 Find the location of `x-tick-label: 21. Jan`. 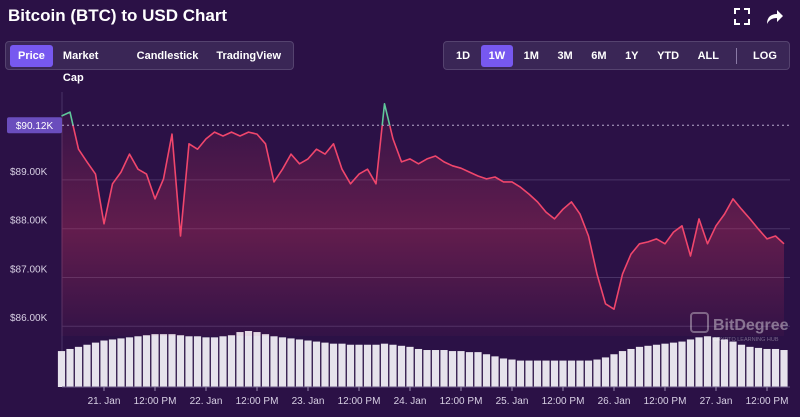

x-tick-label: 21. Jan is located at coordinates (104, 401).